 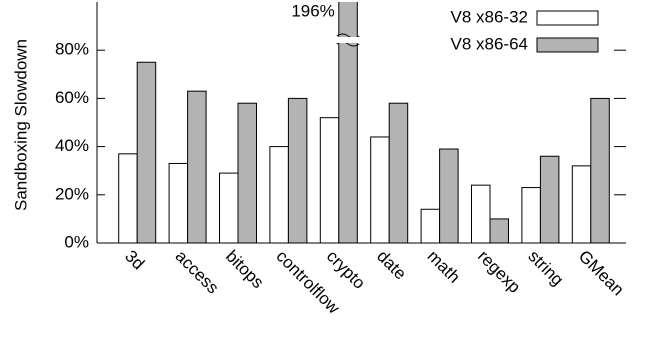 I want to click on value-label: 196%, so click(x=312, y=10).